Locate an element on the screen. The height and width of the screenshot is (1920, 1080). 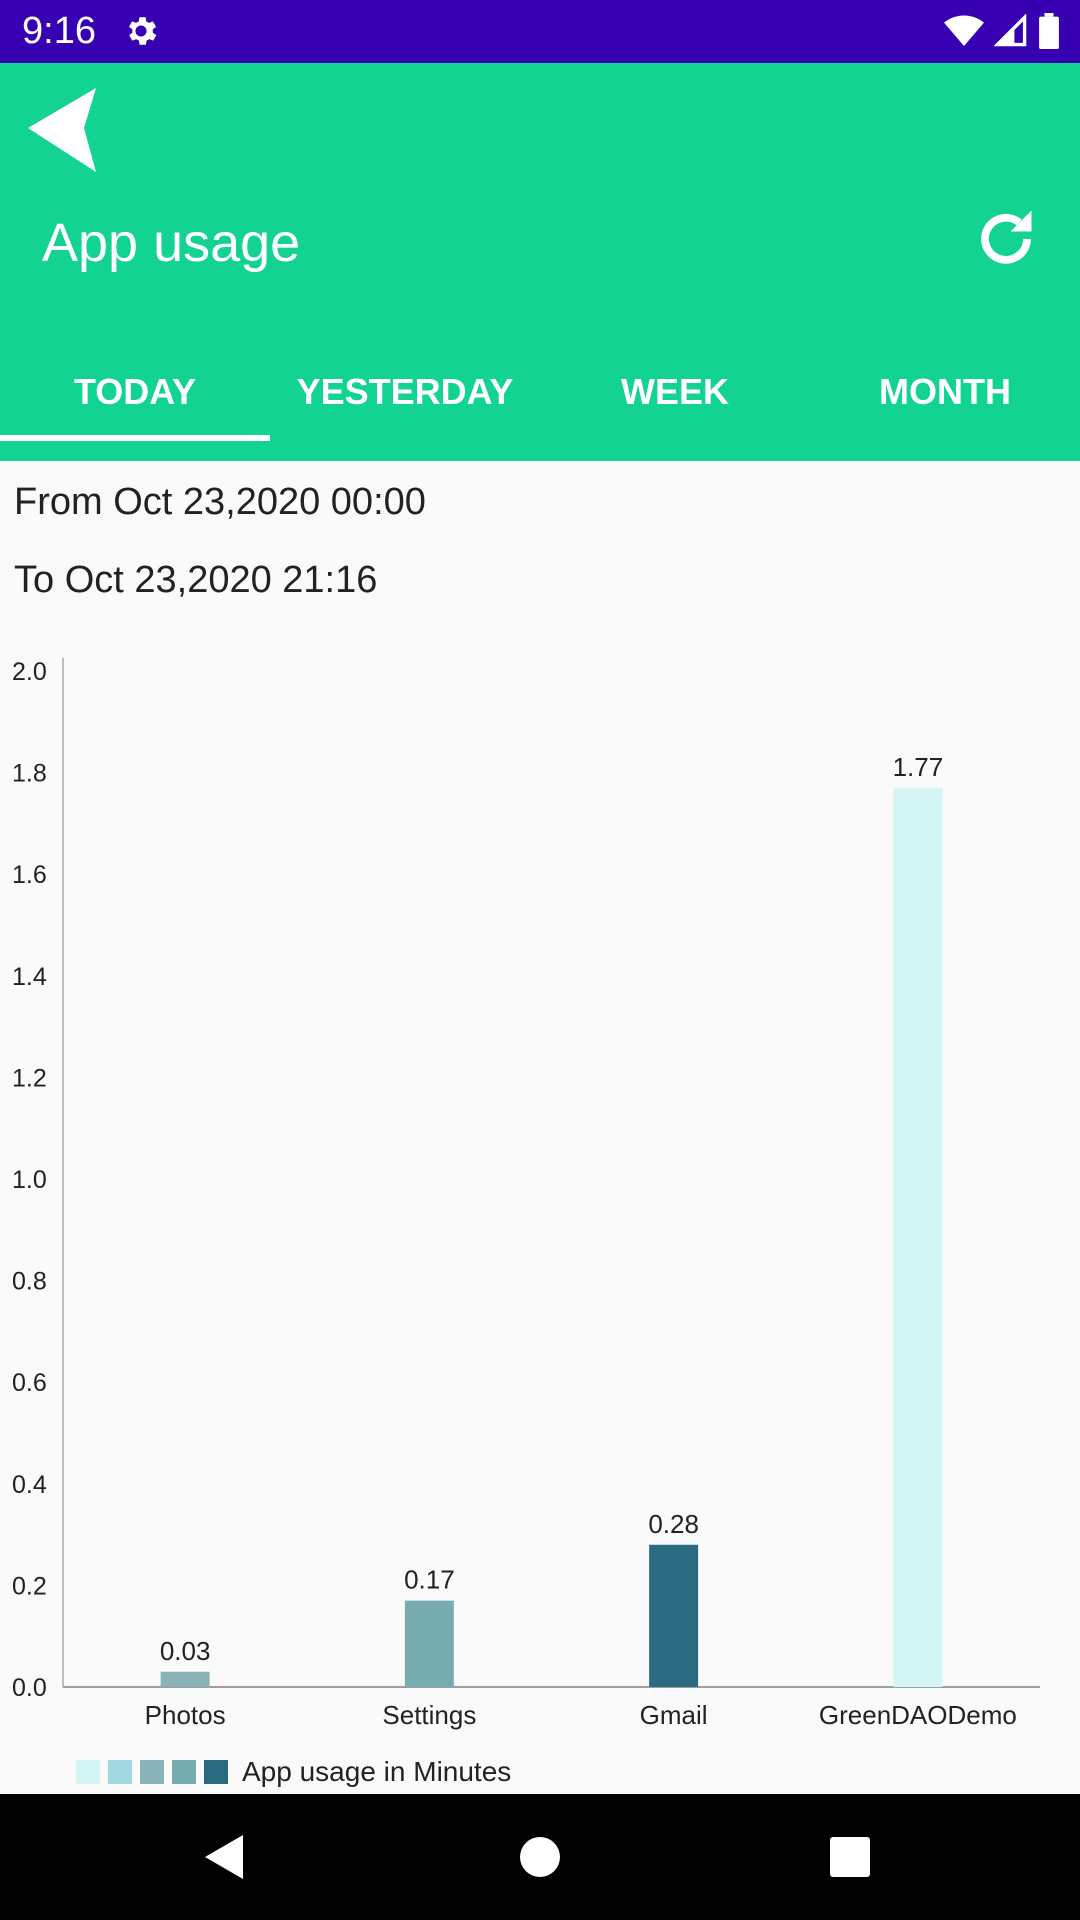
tab-week: WEEK is located at coordinates (675, 391).